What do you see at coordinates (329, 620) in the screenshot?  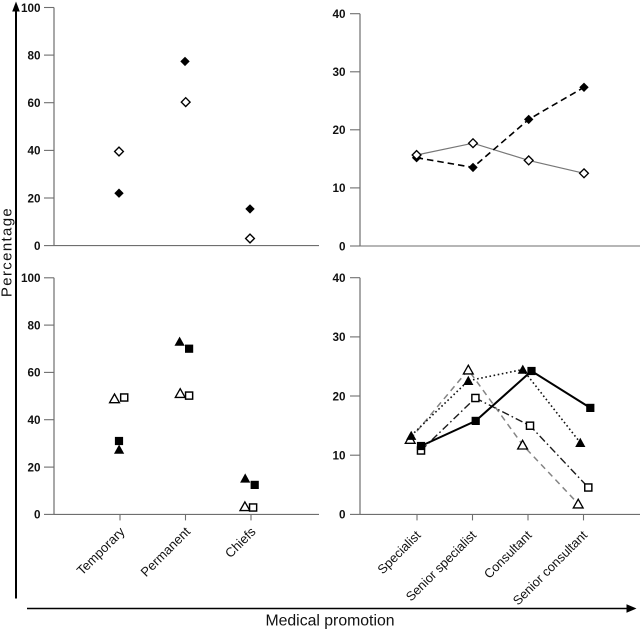 I see `svg-text: Medical promotion` at bounding box center [329, 620].